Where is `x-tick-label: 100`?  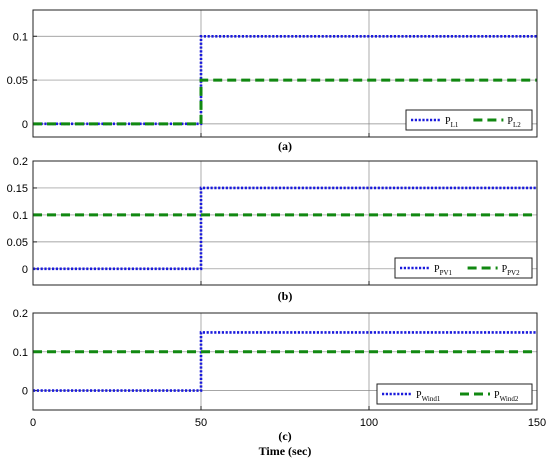
x-tick-label: 100 is located at coordinates (369, 423).